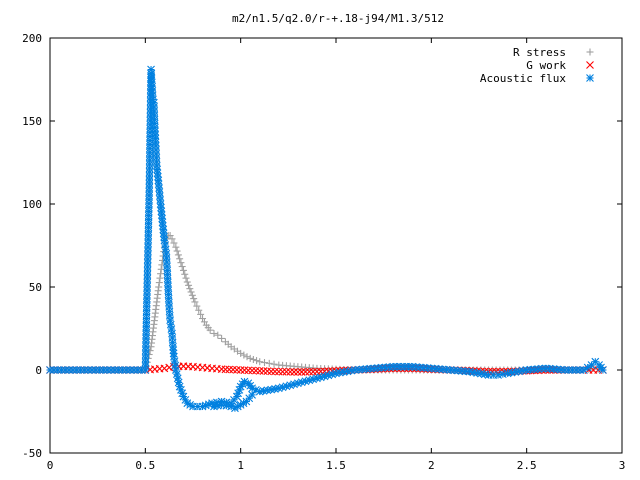 The height and width of the screenshot is (480, 640). What do you see at coordinates (546, 65) in the screenshot?
I see `legend-label-g-work: G work` at bounding box center [546, 65].